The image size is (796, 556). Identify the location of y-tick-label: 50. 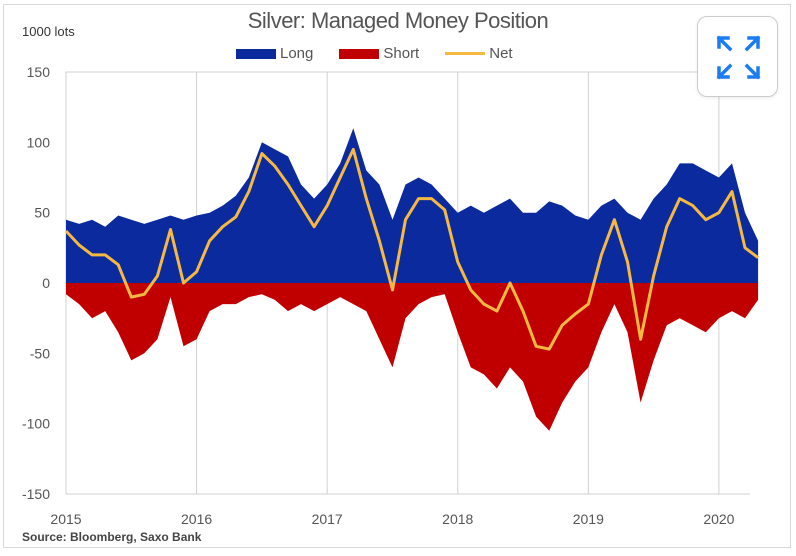
(42, 213).